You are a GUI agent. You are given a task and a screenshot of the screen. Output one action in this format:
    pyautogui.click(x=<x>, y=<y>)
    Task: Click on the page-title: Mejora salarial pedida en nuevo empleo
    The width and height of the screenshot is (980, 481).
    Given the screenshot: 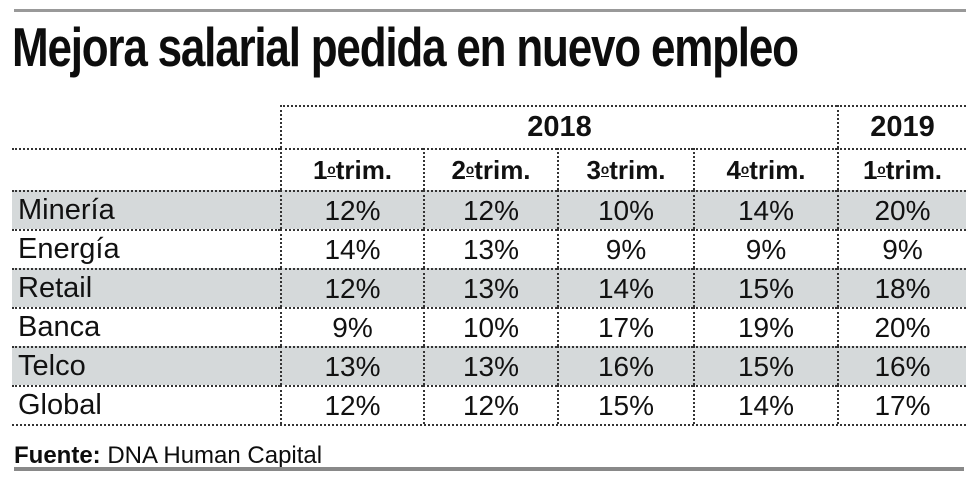 What is the action you would take?
    pyautogui.click(x=405, y=47)
    